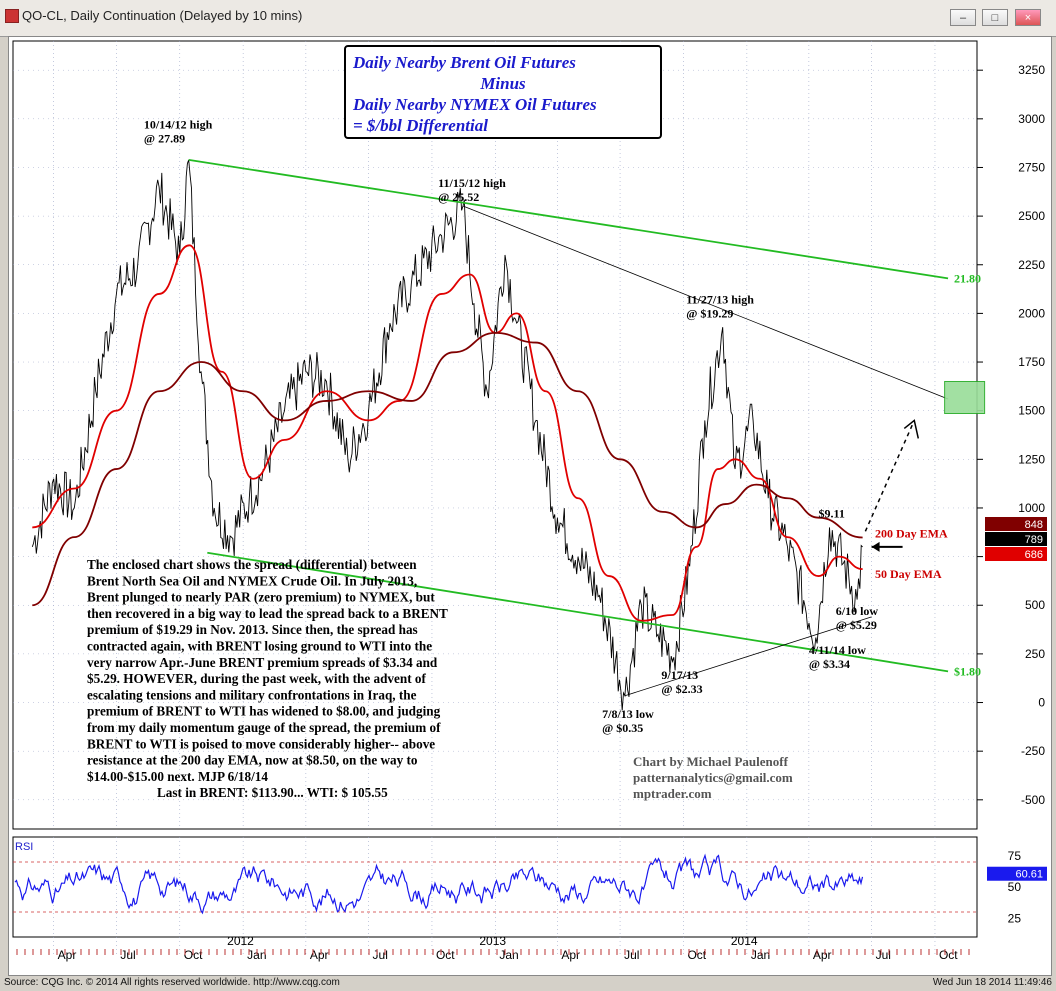  Describe the element at coordinates (713, 777) in the screenshot. I see `credit-line: patternanalytics@gmail.com` at that location.